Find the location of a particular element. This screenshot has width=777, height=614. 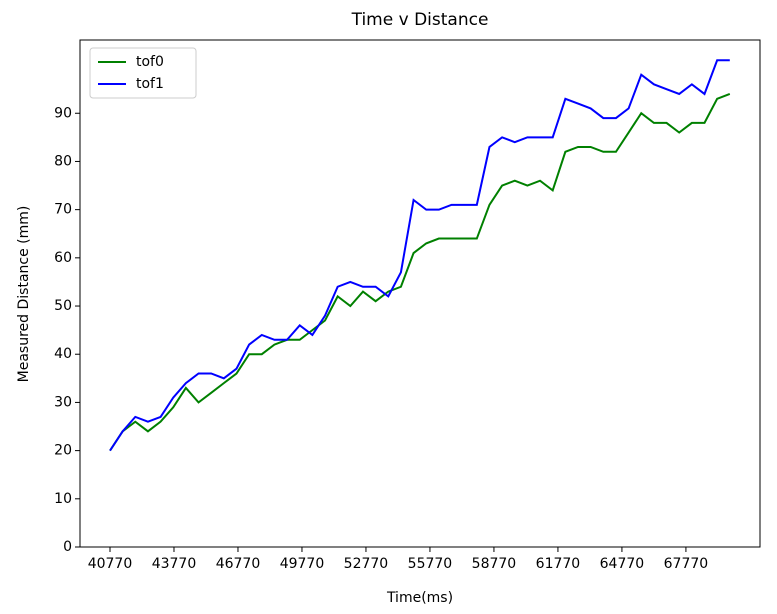

y-tick-label: 60 is located at coordinates (63, 258).